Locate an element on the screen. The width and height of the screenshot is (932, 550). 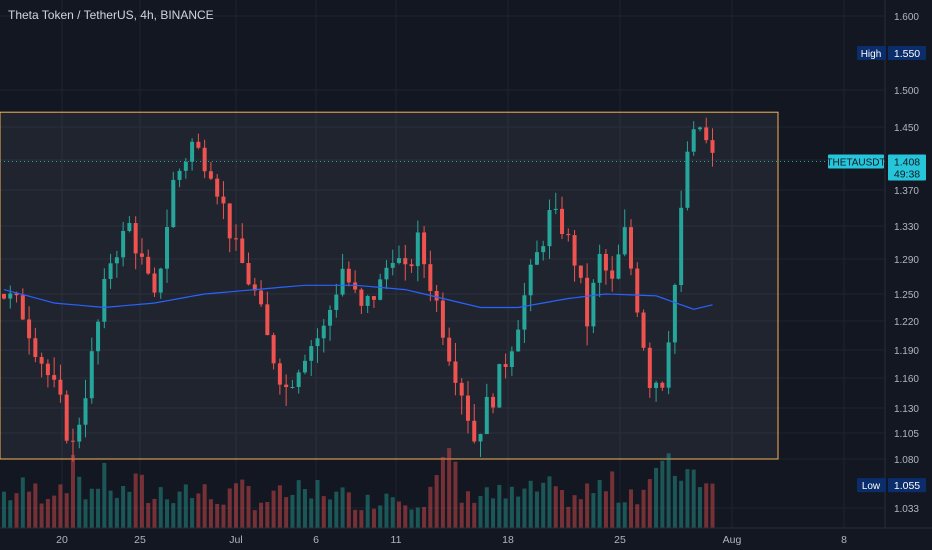
price-tick-label: 1.190 is located at coordinates (906, 351).